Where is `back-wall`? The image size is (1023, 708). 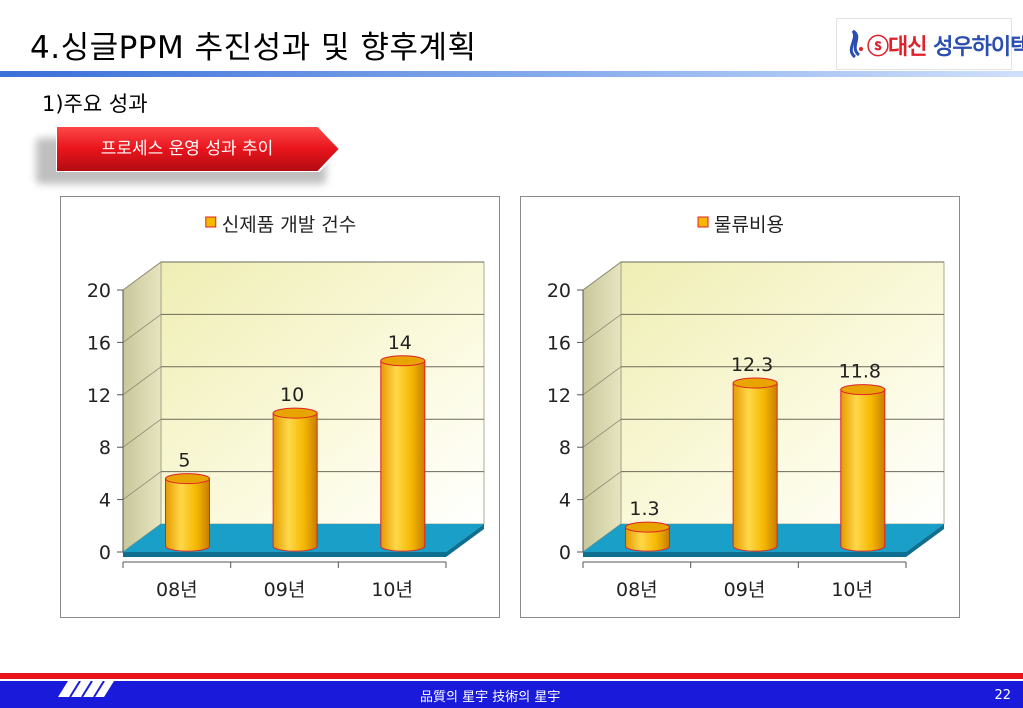
back-wall is located at coordinates (782, 393).